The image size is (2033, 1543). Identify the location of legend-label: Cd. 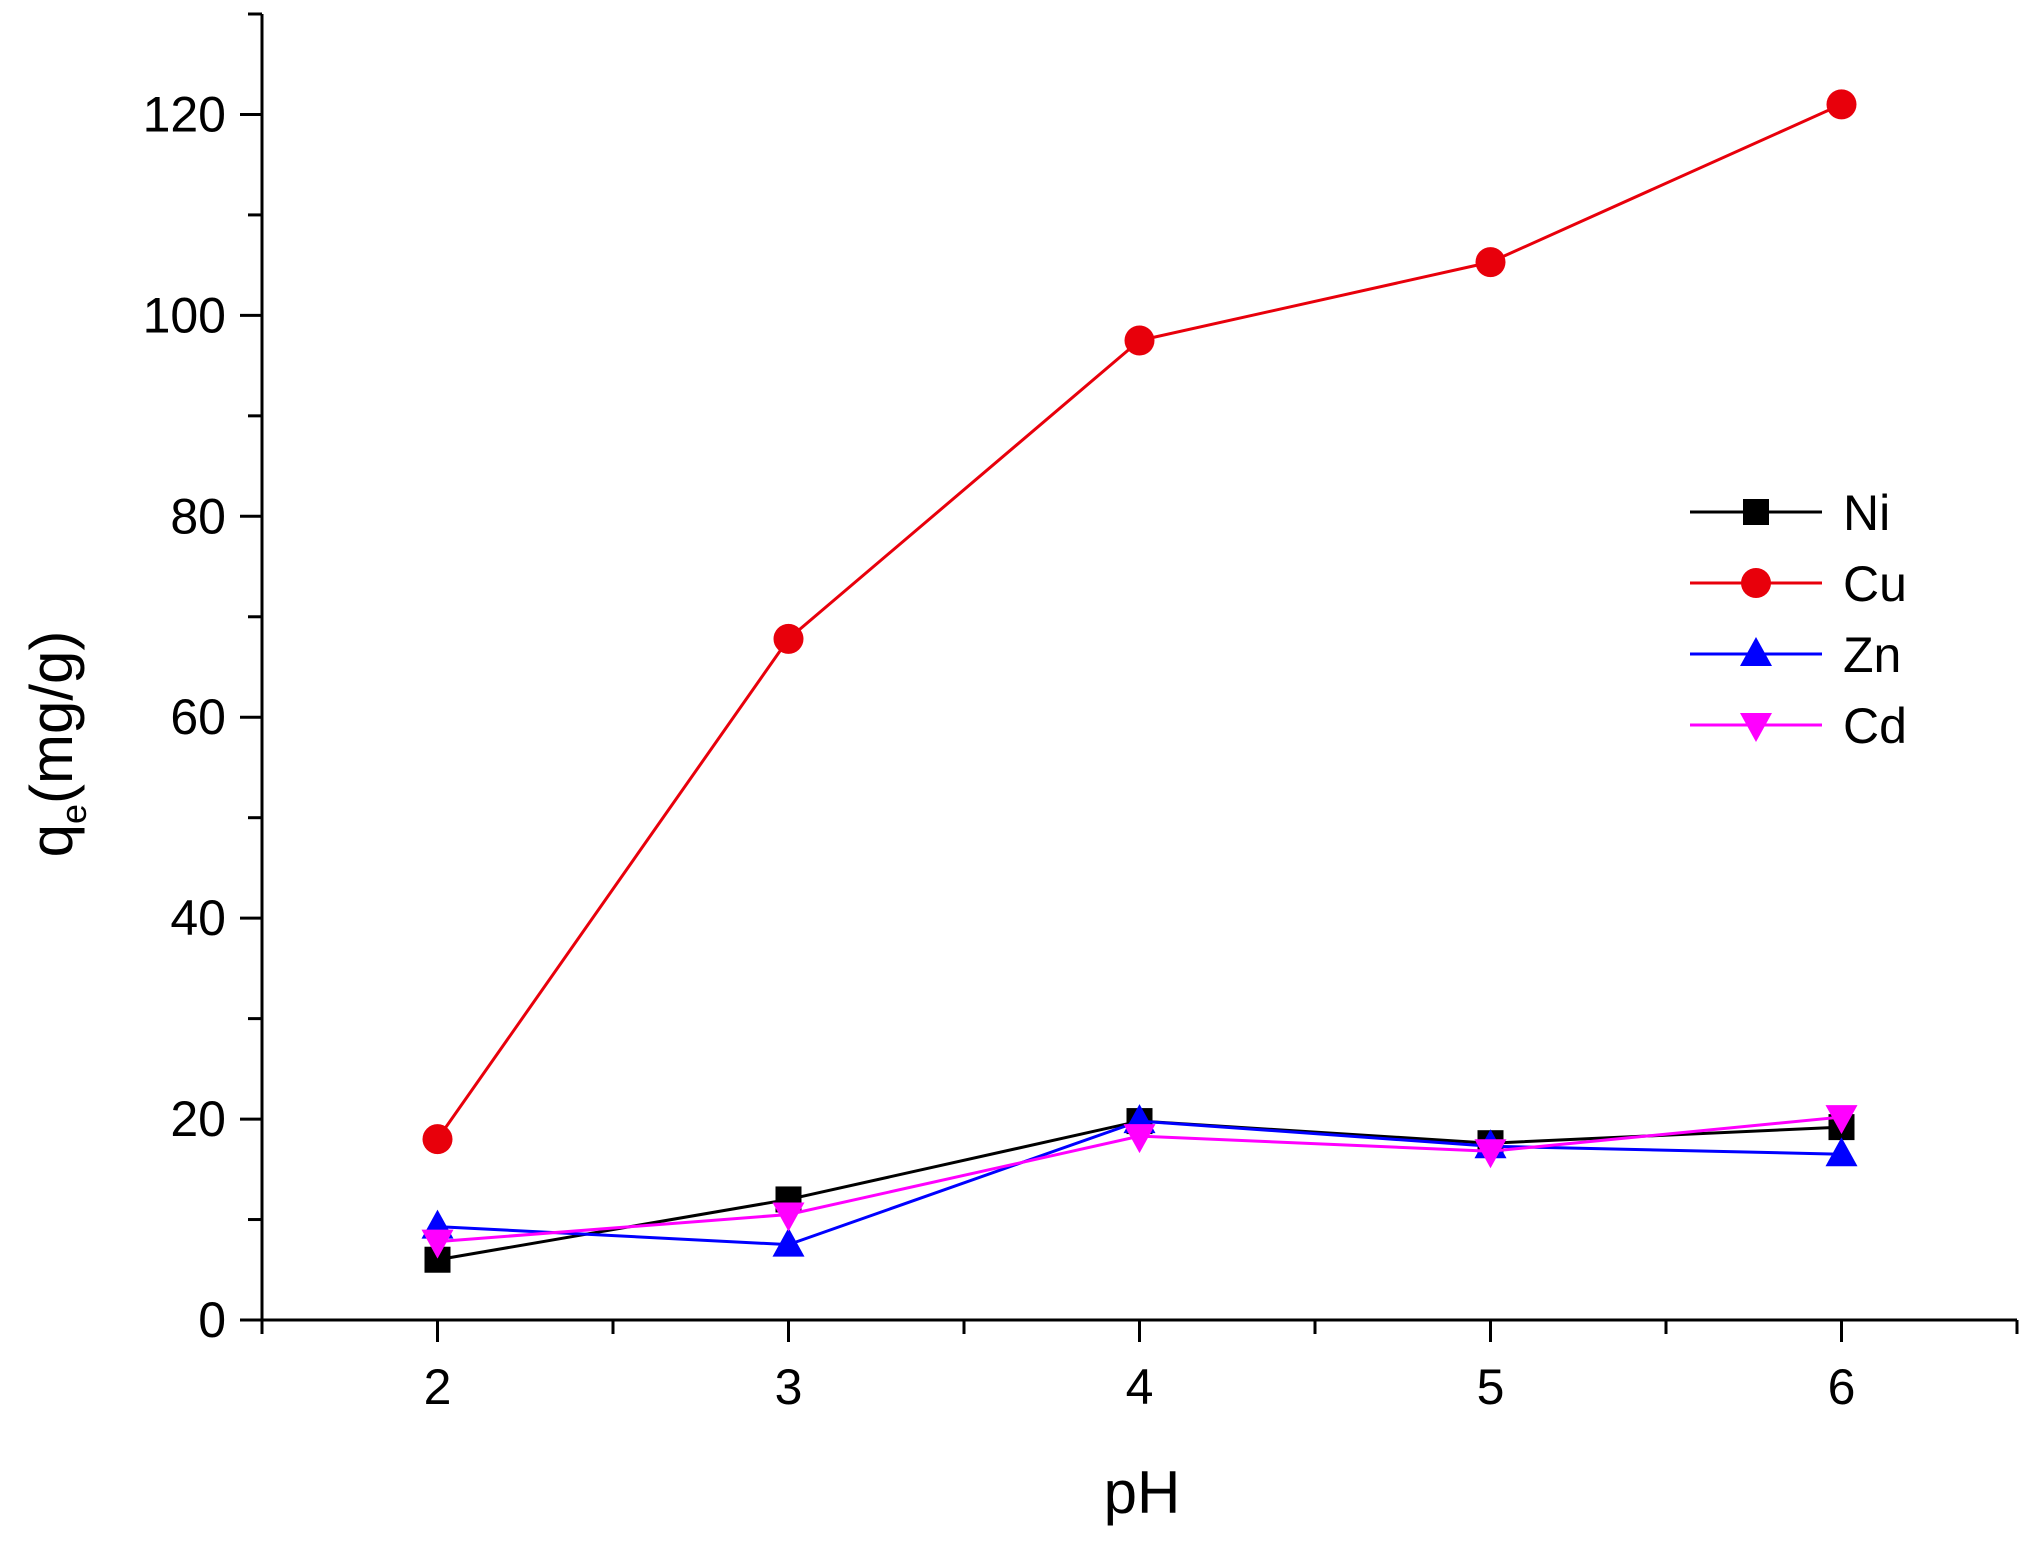
(1875, 726).